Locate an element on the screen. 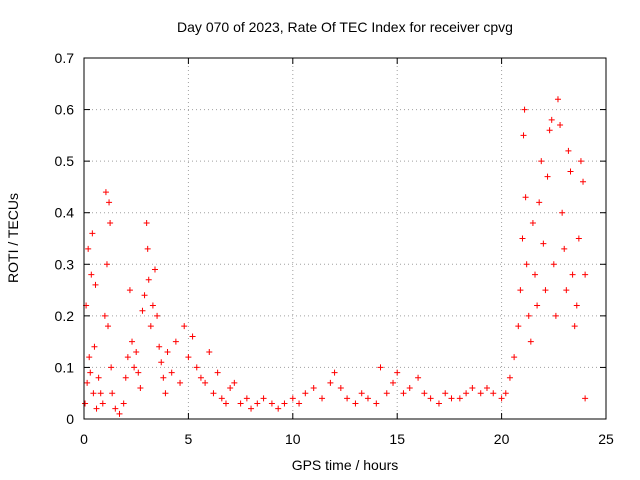 This screenshot has height=480, width=640. x-tick-label: 25 is located at coordinates (606, 439).